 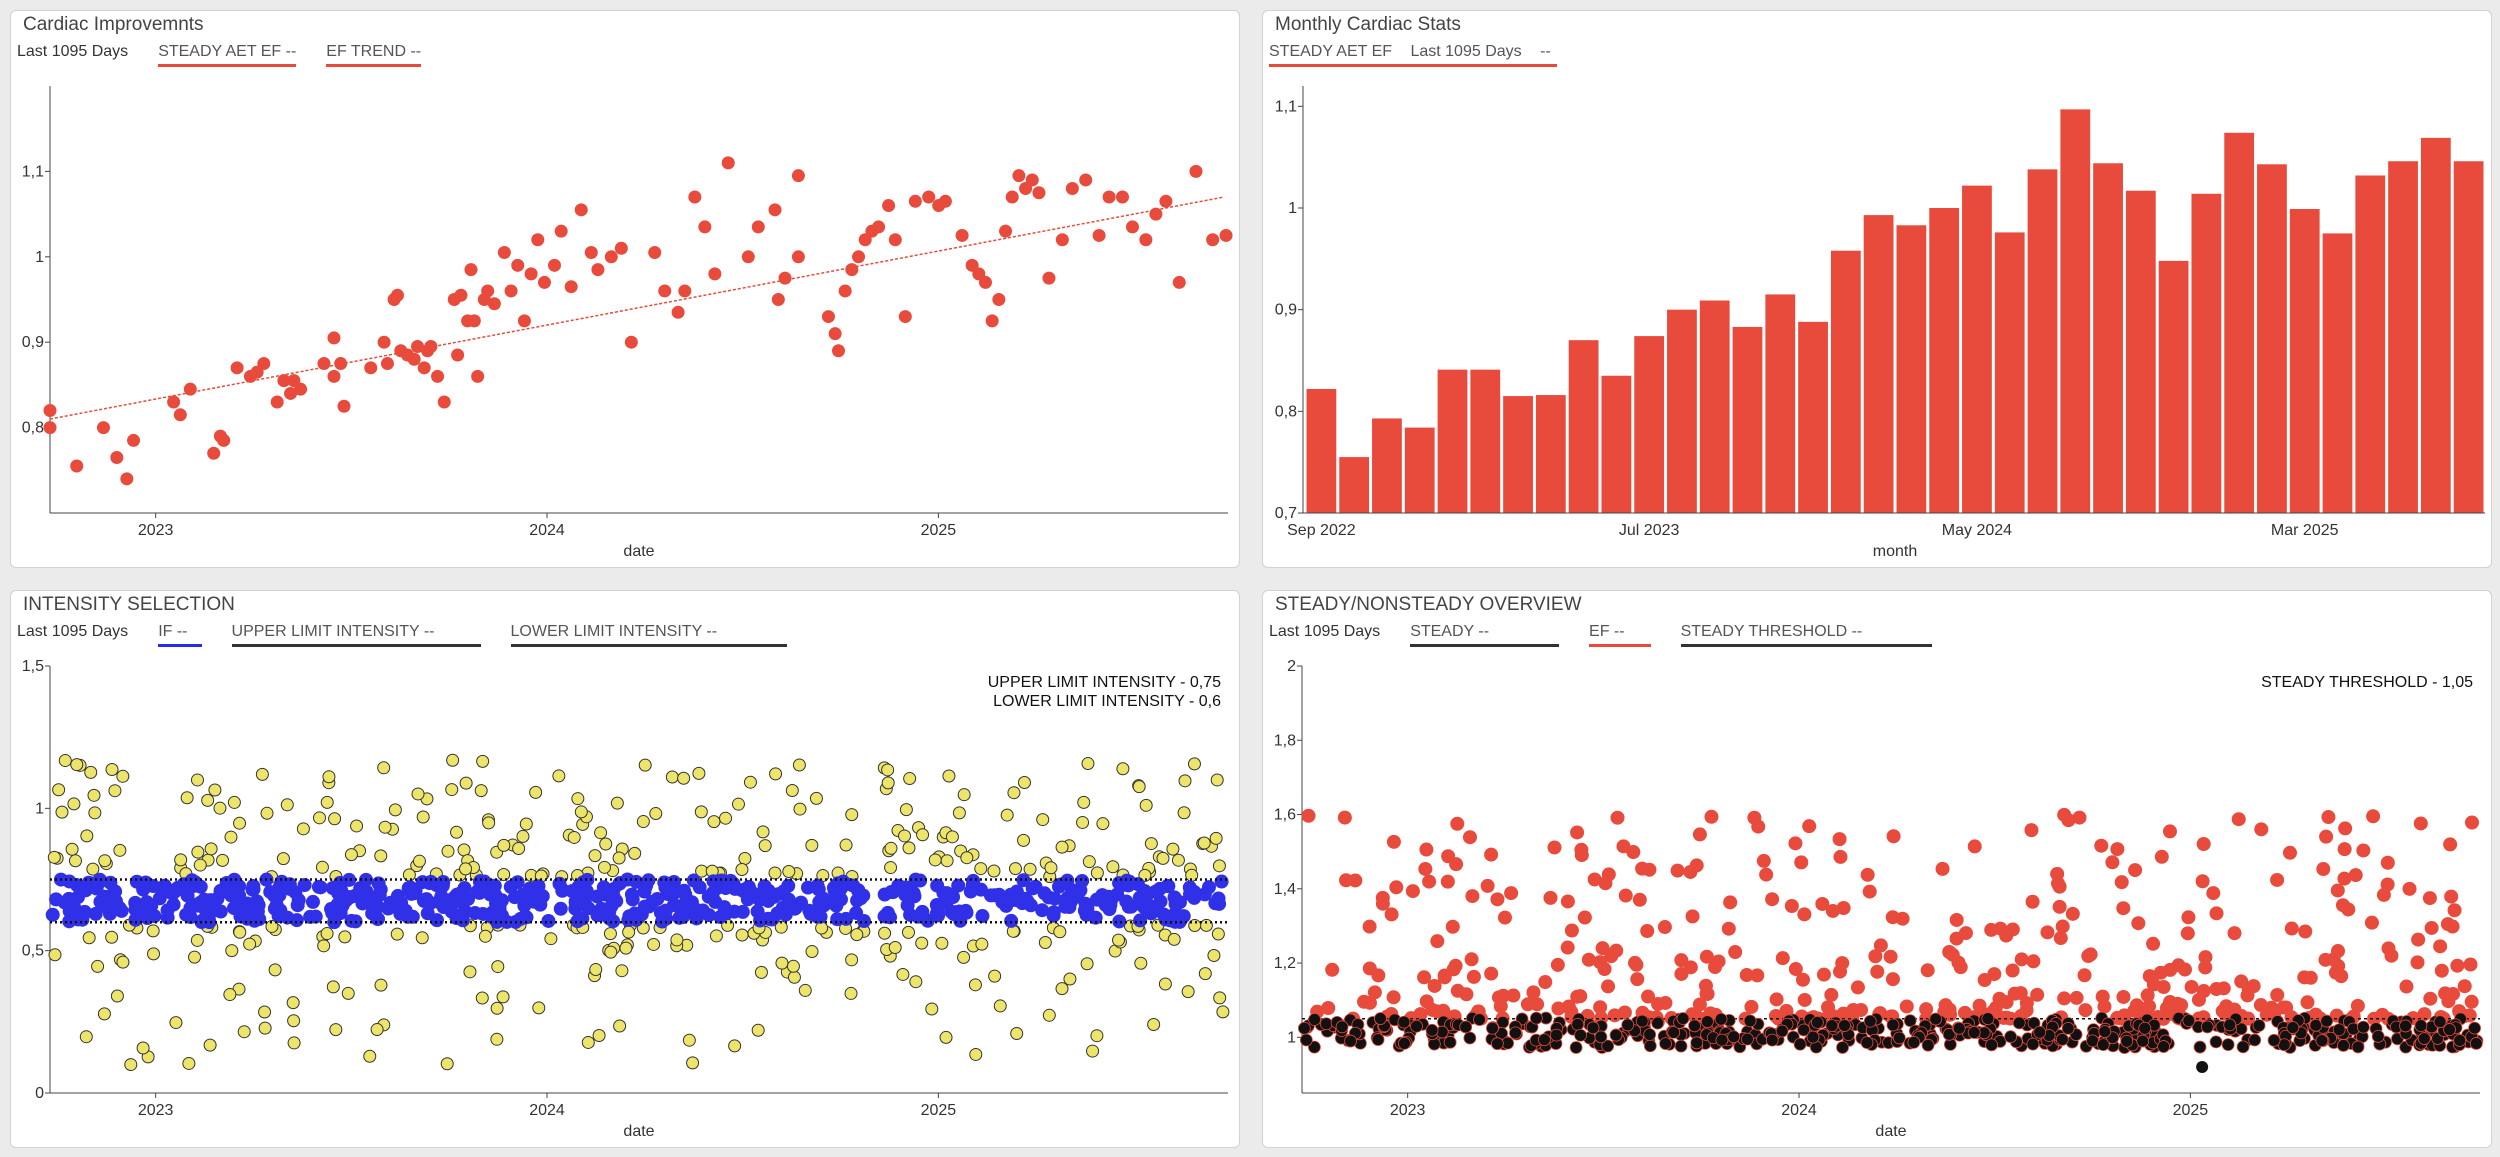 I want to click on filter-steady: STEADY --, so click(x=1485, y=634).